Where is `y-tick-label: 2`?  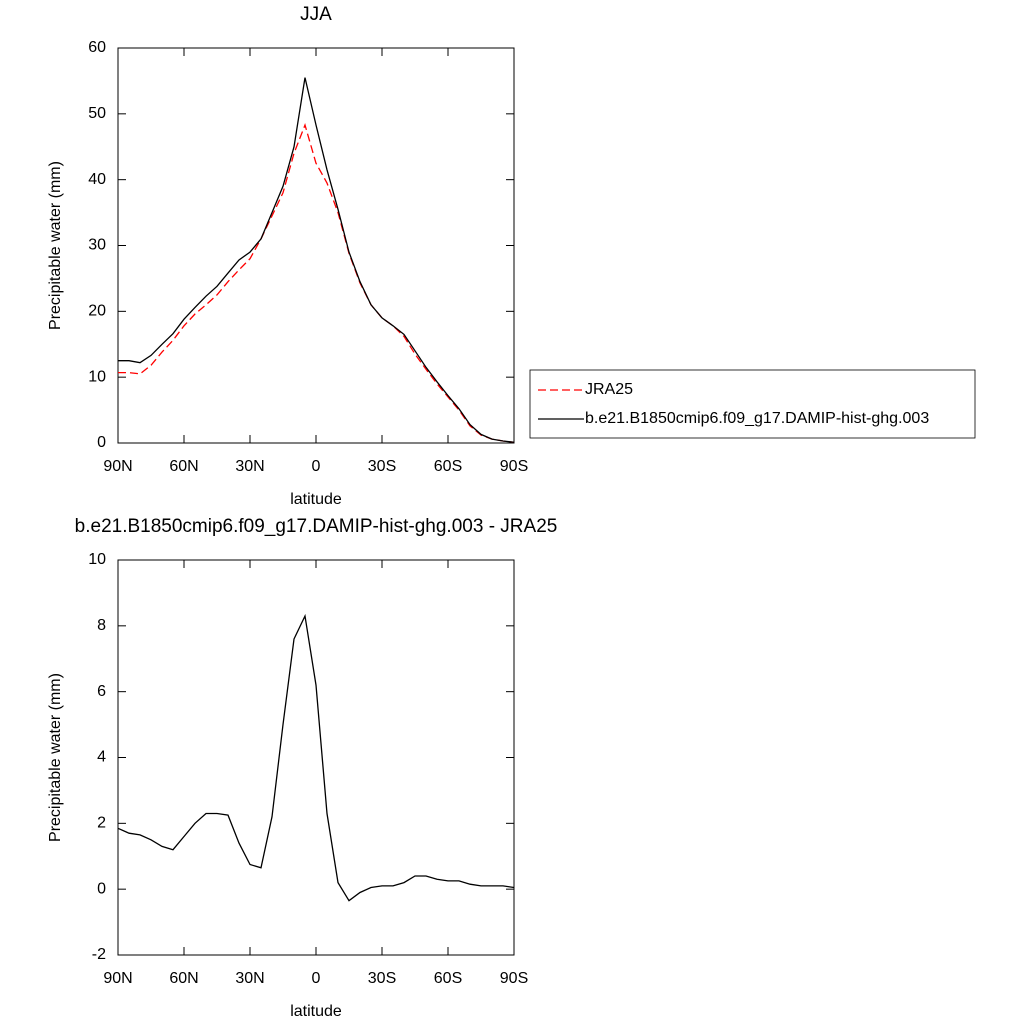 y-tick-label: 2 is located at coordinates (101, 823).